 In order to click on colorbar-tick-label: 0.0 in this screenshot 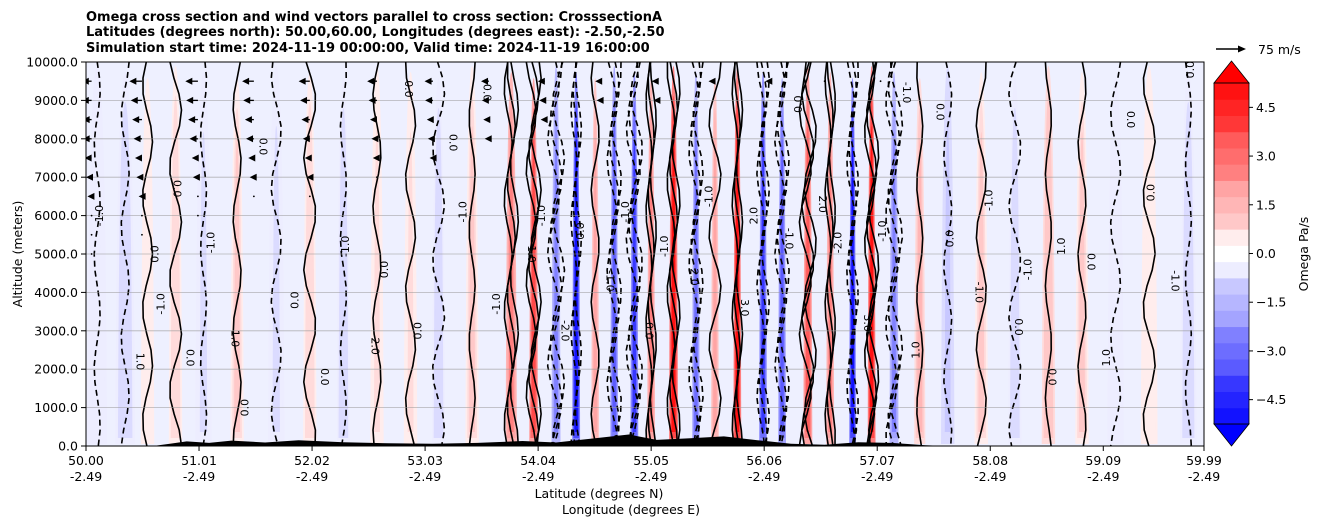, I will do `click(1266, 253)`.